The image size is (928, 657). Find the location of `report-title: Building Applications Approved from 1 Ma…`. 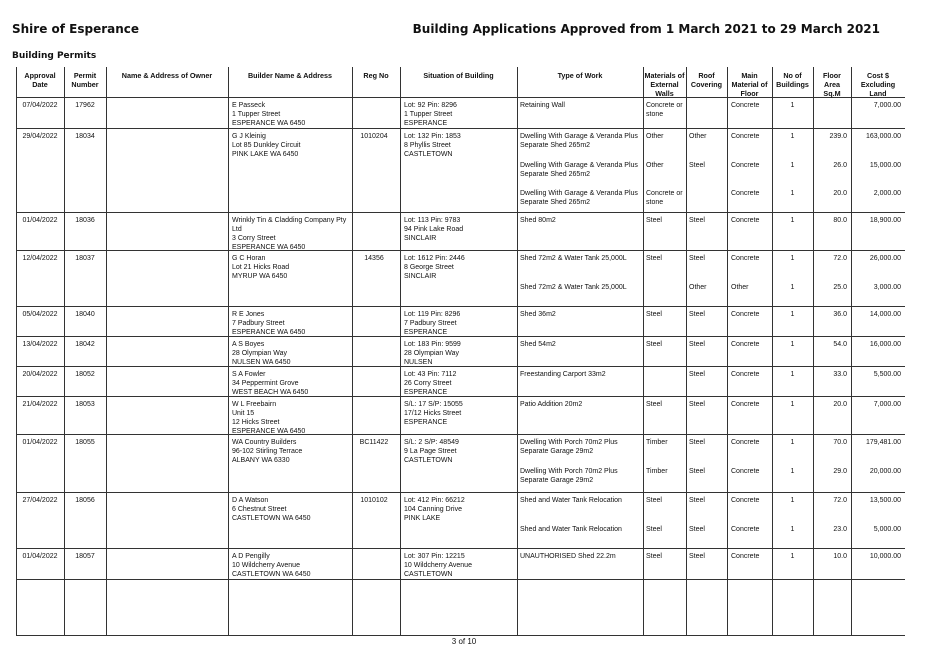

report-title: Building Applications Approved from 1 Ma… is located at coordinates (646, 29).